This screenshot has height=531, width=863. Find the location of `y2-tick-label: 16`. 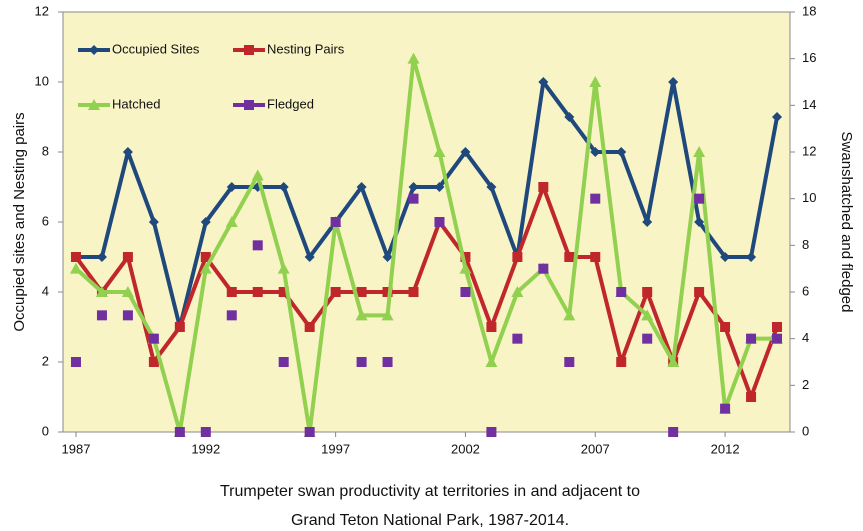

y2-tick-label: 16 is located at coordinates (809, 57).